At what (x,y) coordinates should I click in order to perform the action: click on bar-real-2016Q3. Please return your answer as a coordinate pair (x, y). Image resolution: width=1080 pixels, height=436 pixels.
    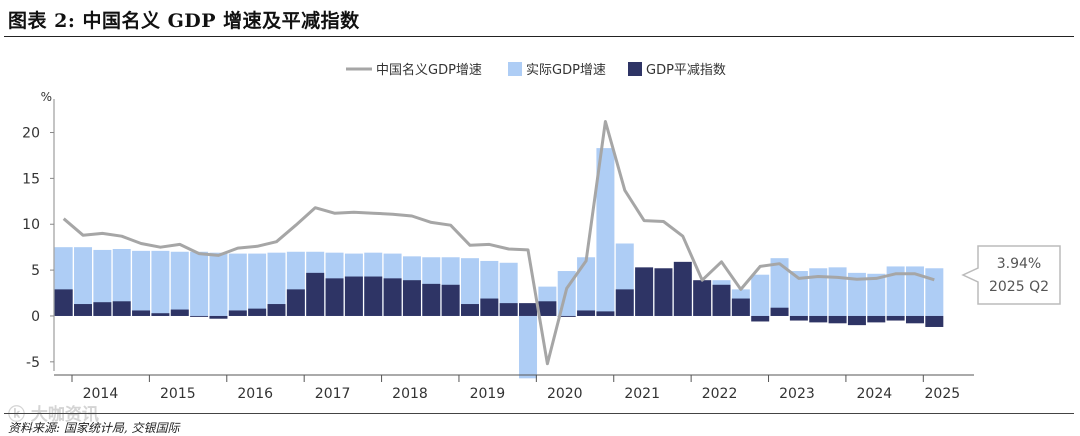
    Looking at the image, I should click on (257, 284).